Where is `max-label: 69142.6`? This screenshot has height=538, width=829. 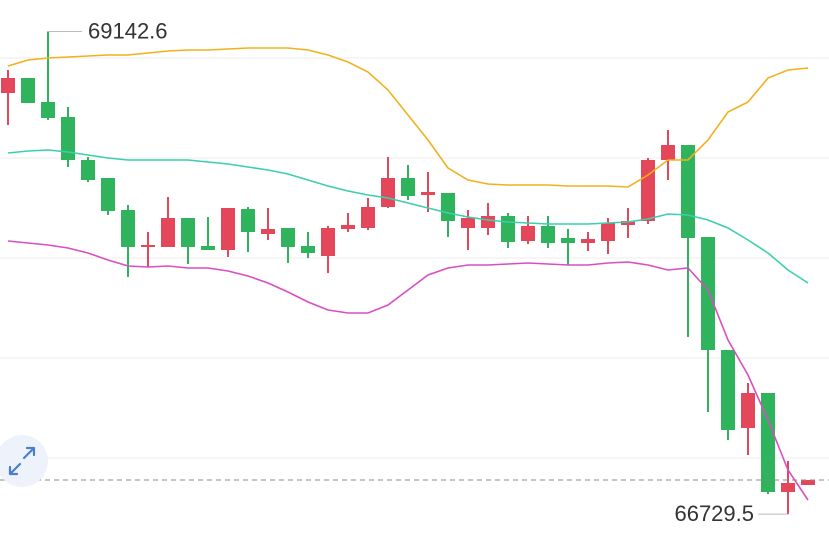
max-label: 69142.6 is located at coordinates (128, 30).